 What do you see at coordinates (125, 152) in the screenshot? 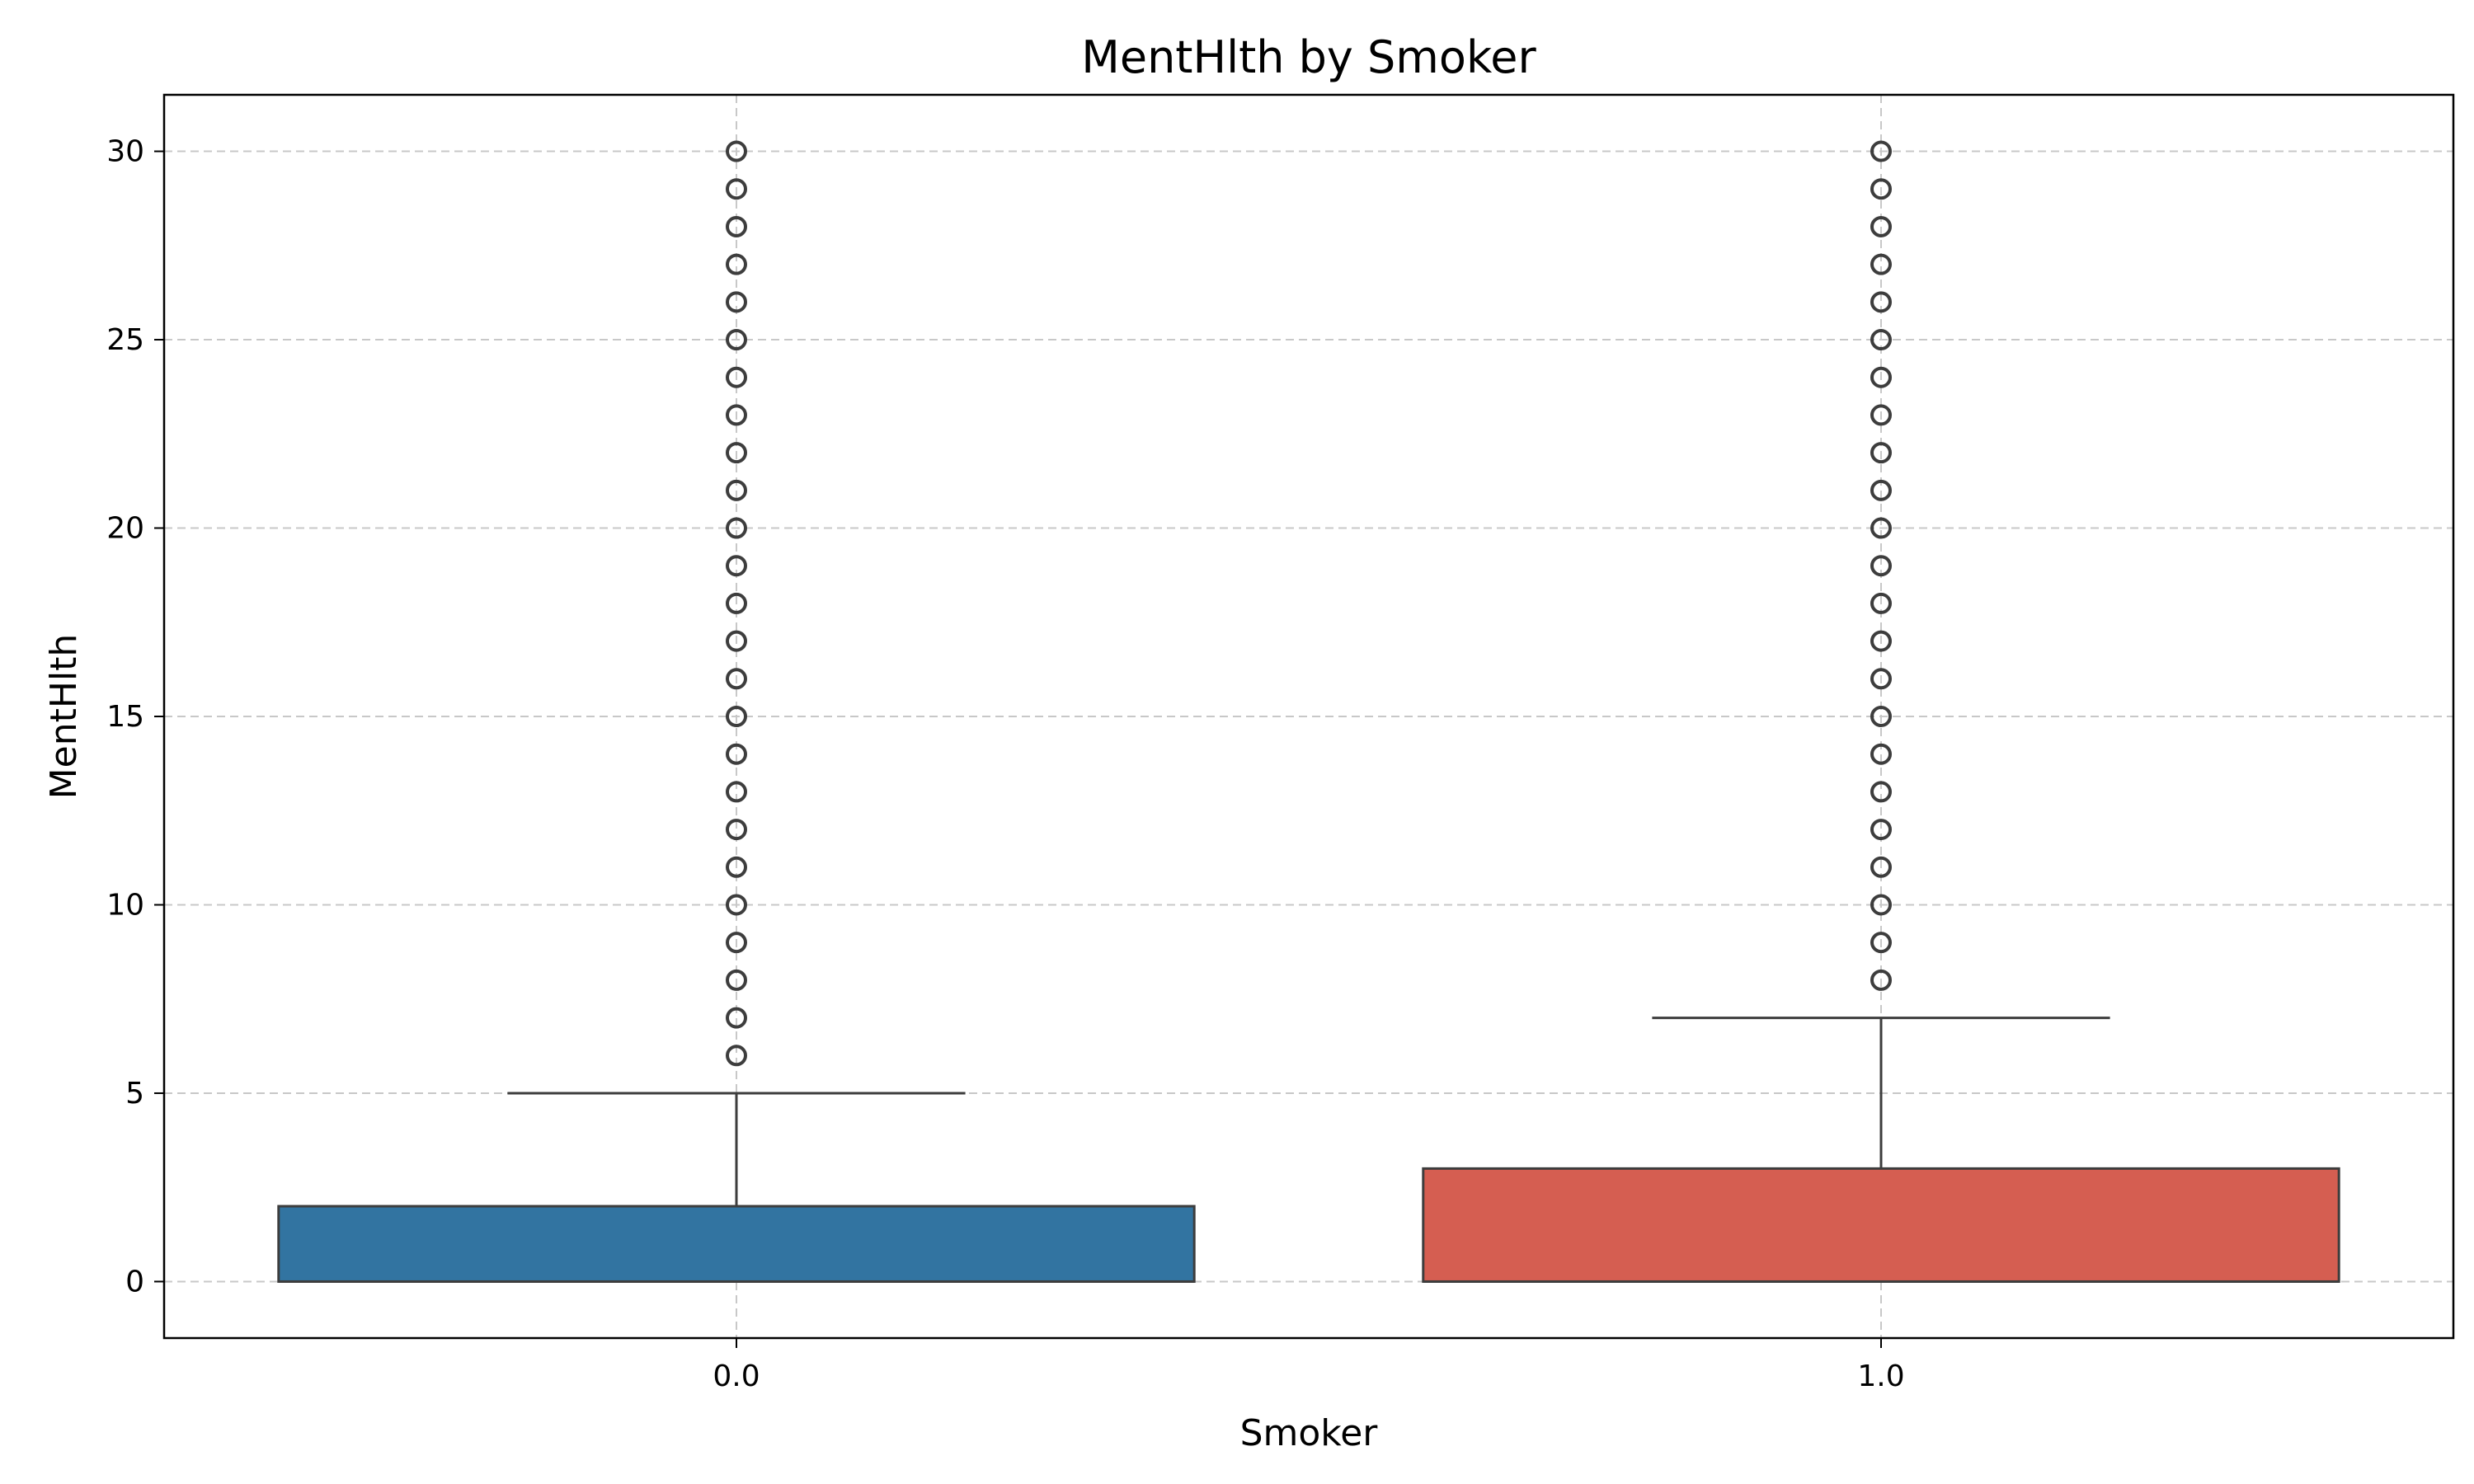
I see `y-tick-label: 30` at bounding box center [125, 152].